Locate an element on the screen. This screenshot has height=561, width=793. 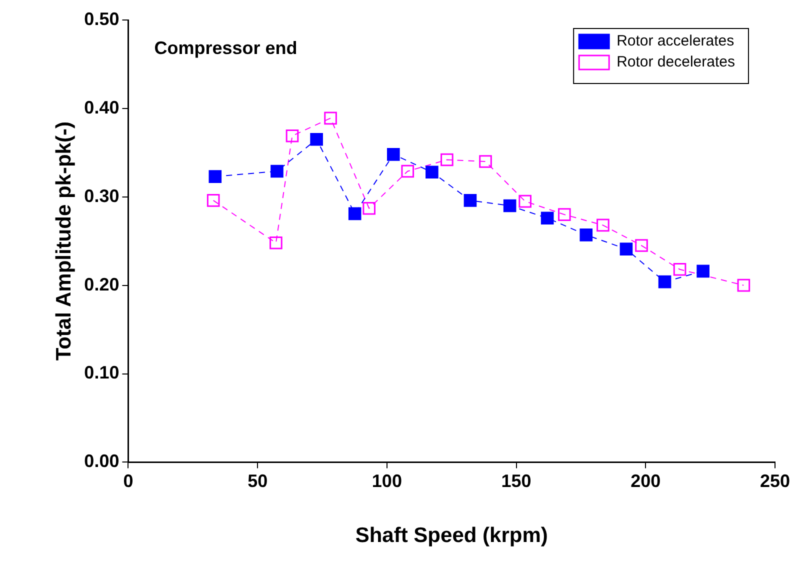
x-tick-label: 250 is located at coordinates (775, 480).